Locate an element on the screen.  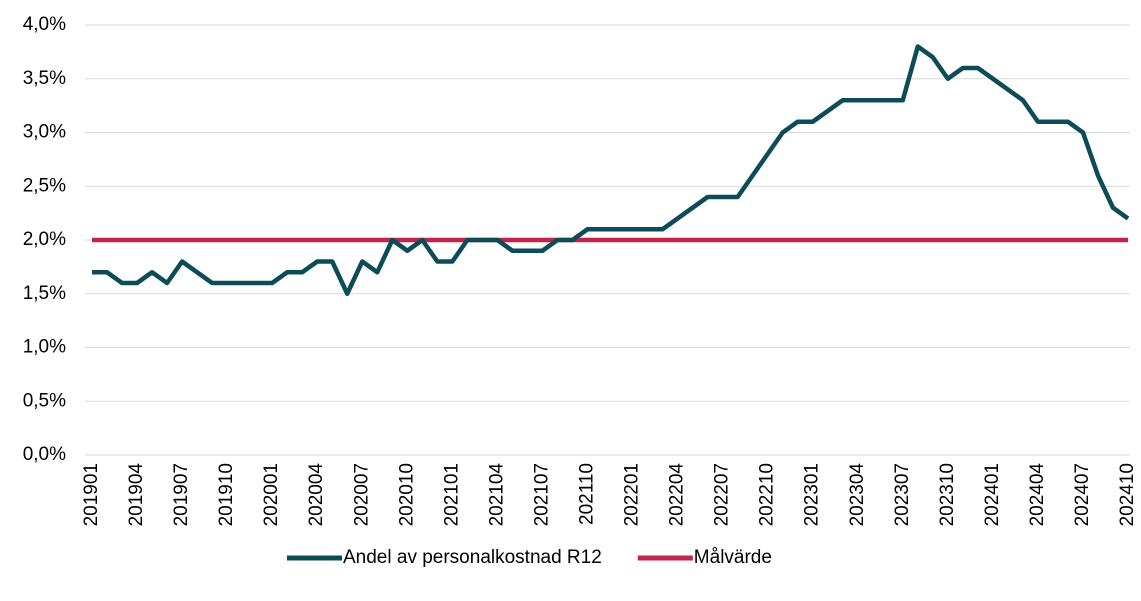
y-tick-label: 0,0% is located at coordinates (44, 454).